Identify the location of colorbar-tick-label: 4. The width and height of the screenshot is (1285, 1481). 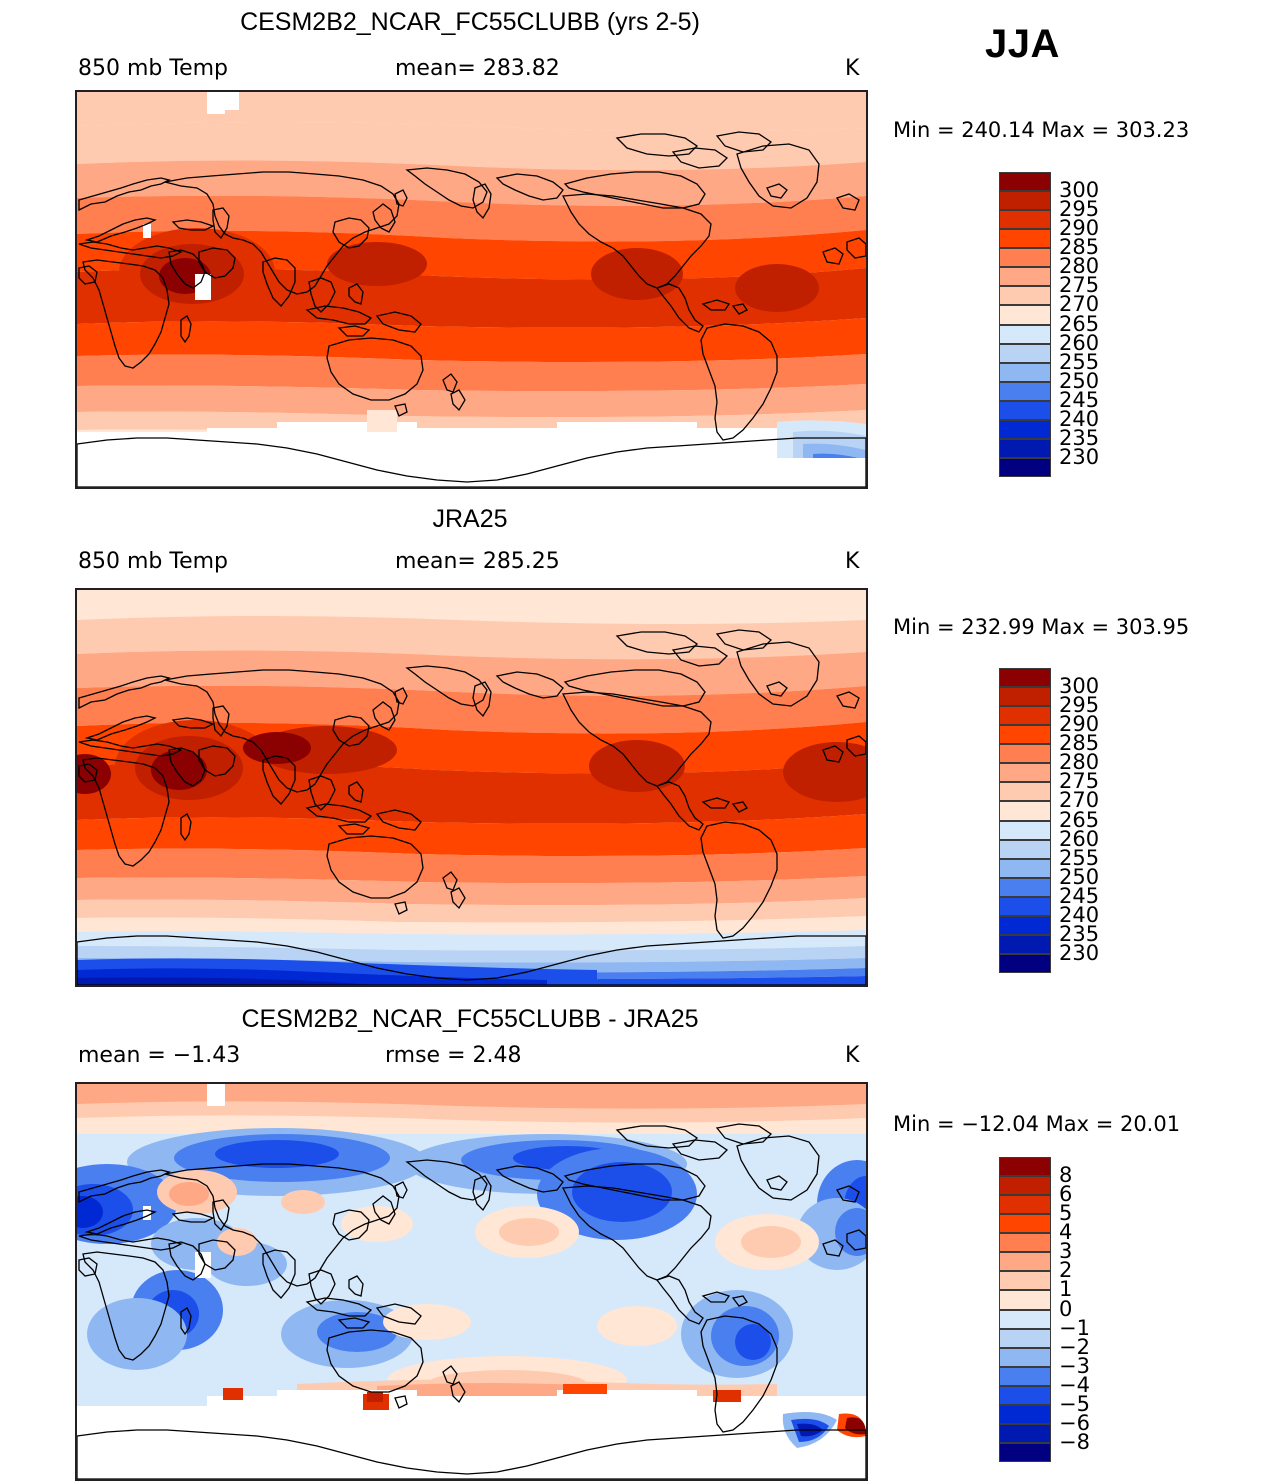
(1066, 1232).